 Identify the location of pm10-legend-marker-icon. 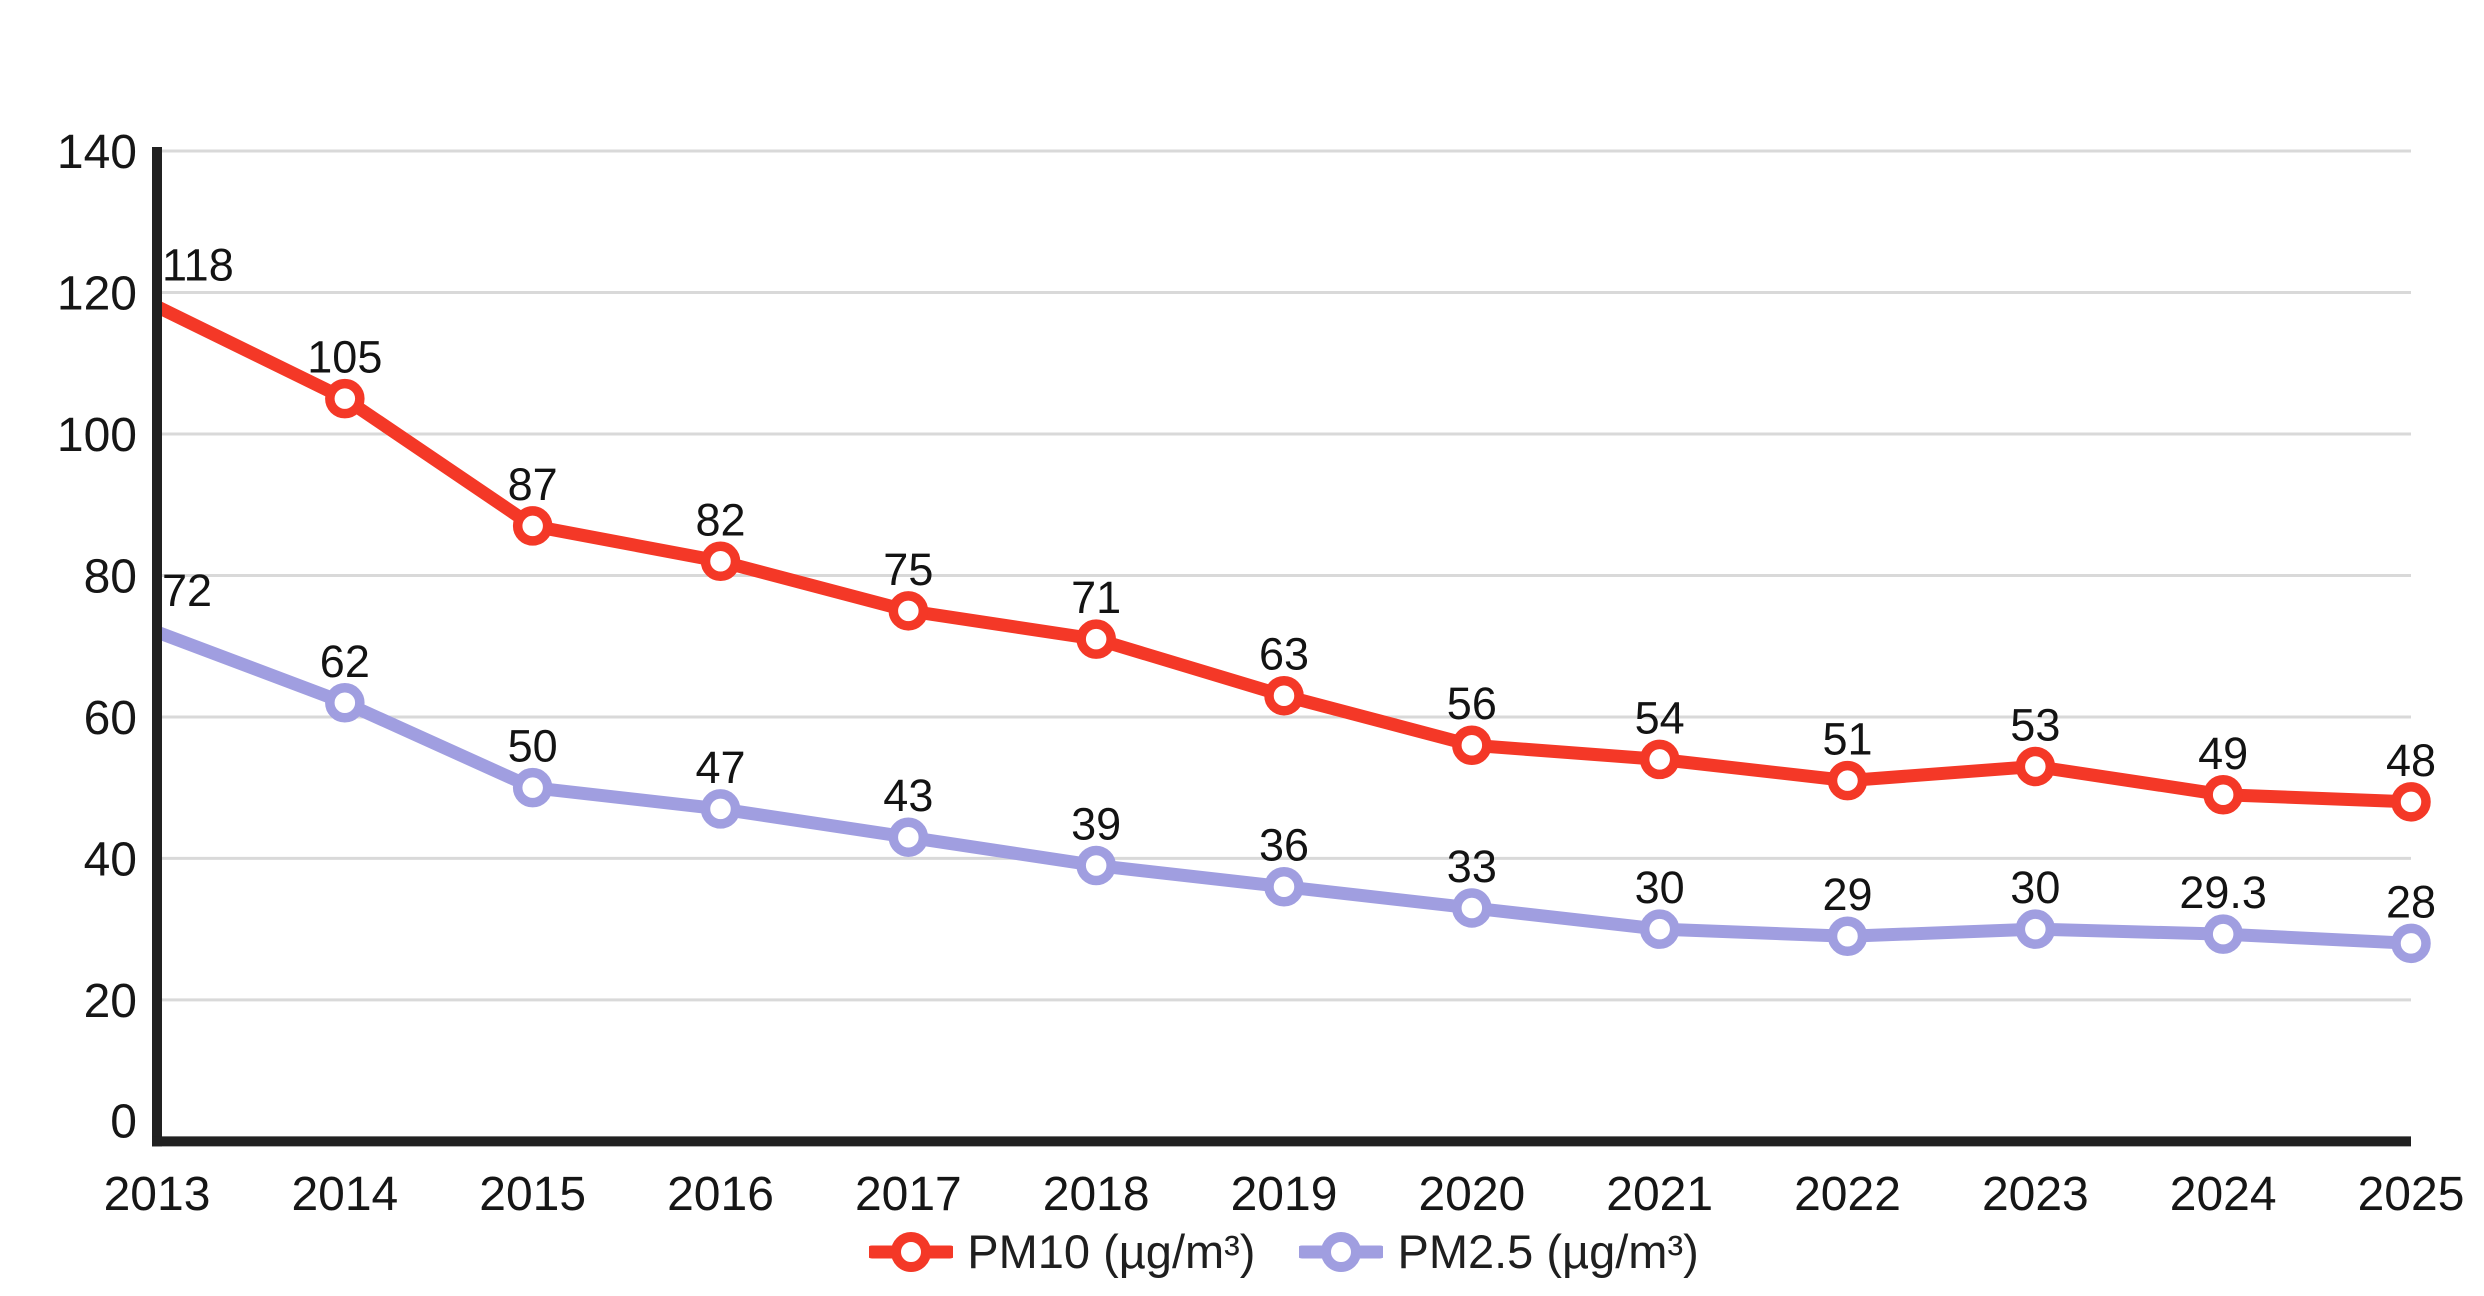
(911, 1251).